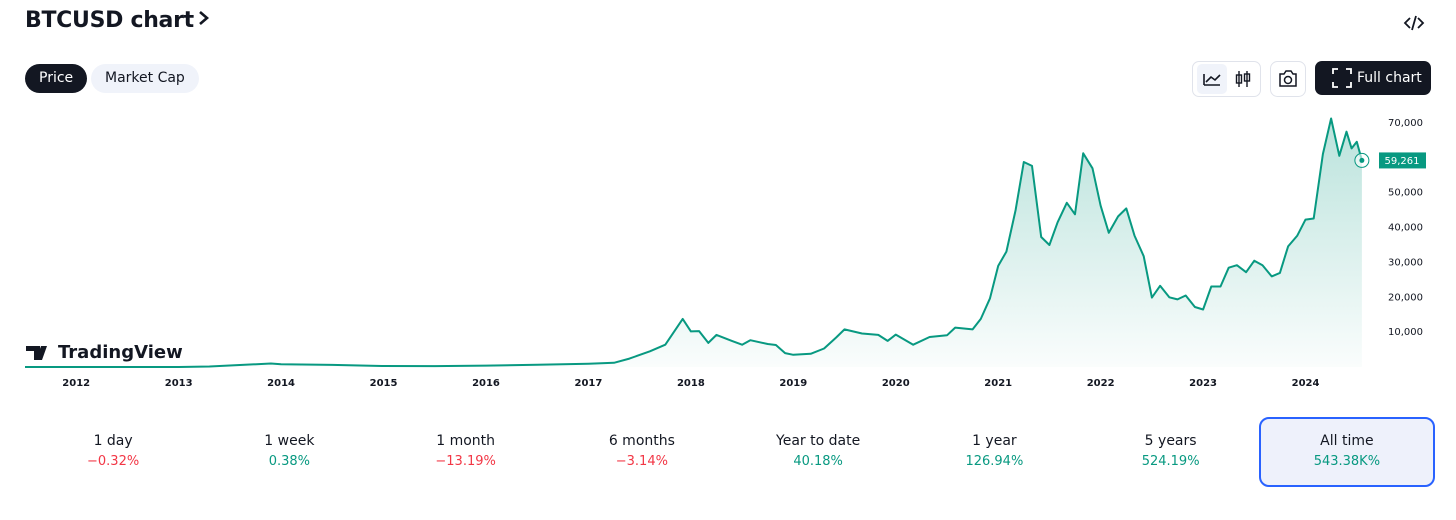  What do you see at coordinates (818, 452) in the screenshot?
I see `period-card: Year to date 40.18%` at bounding box center [818, 452].